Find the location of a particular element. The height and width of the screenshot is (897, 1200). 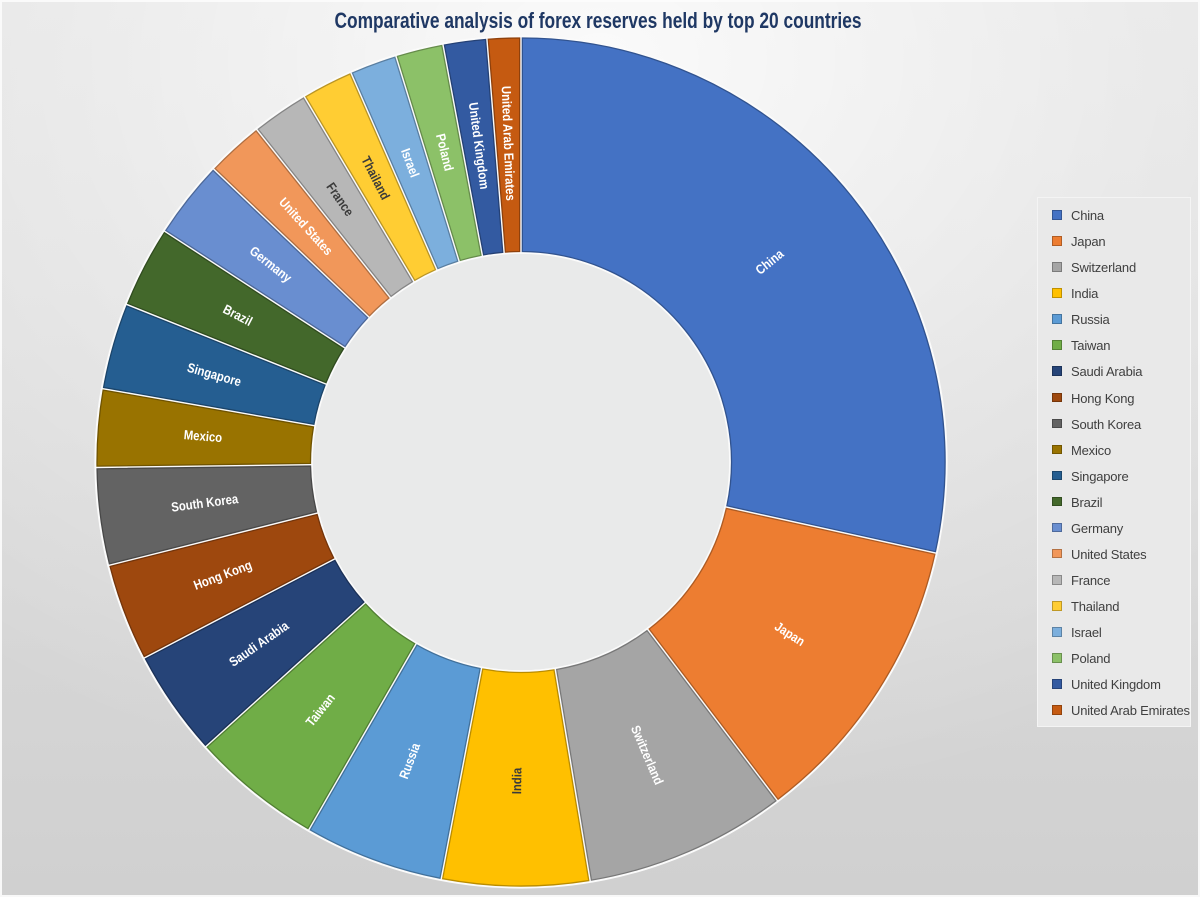

svg-text: Mexico is located at coordinates (203, 436).